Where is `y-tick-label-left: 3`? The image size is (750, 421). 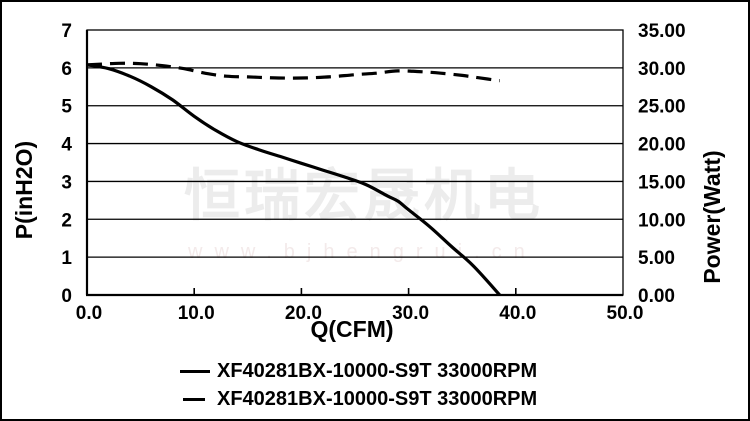 y-tick-label-left: 3 is located at coordinates (66, 182).